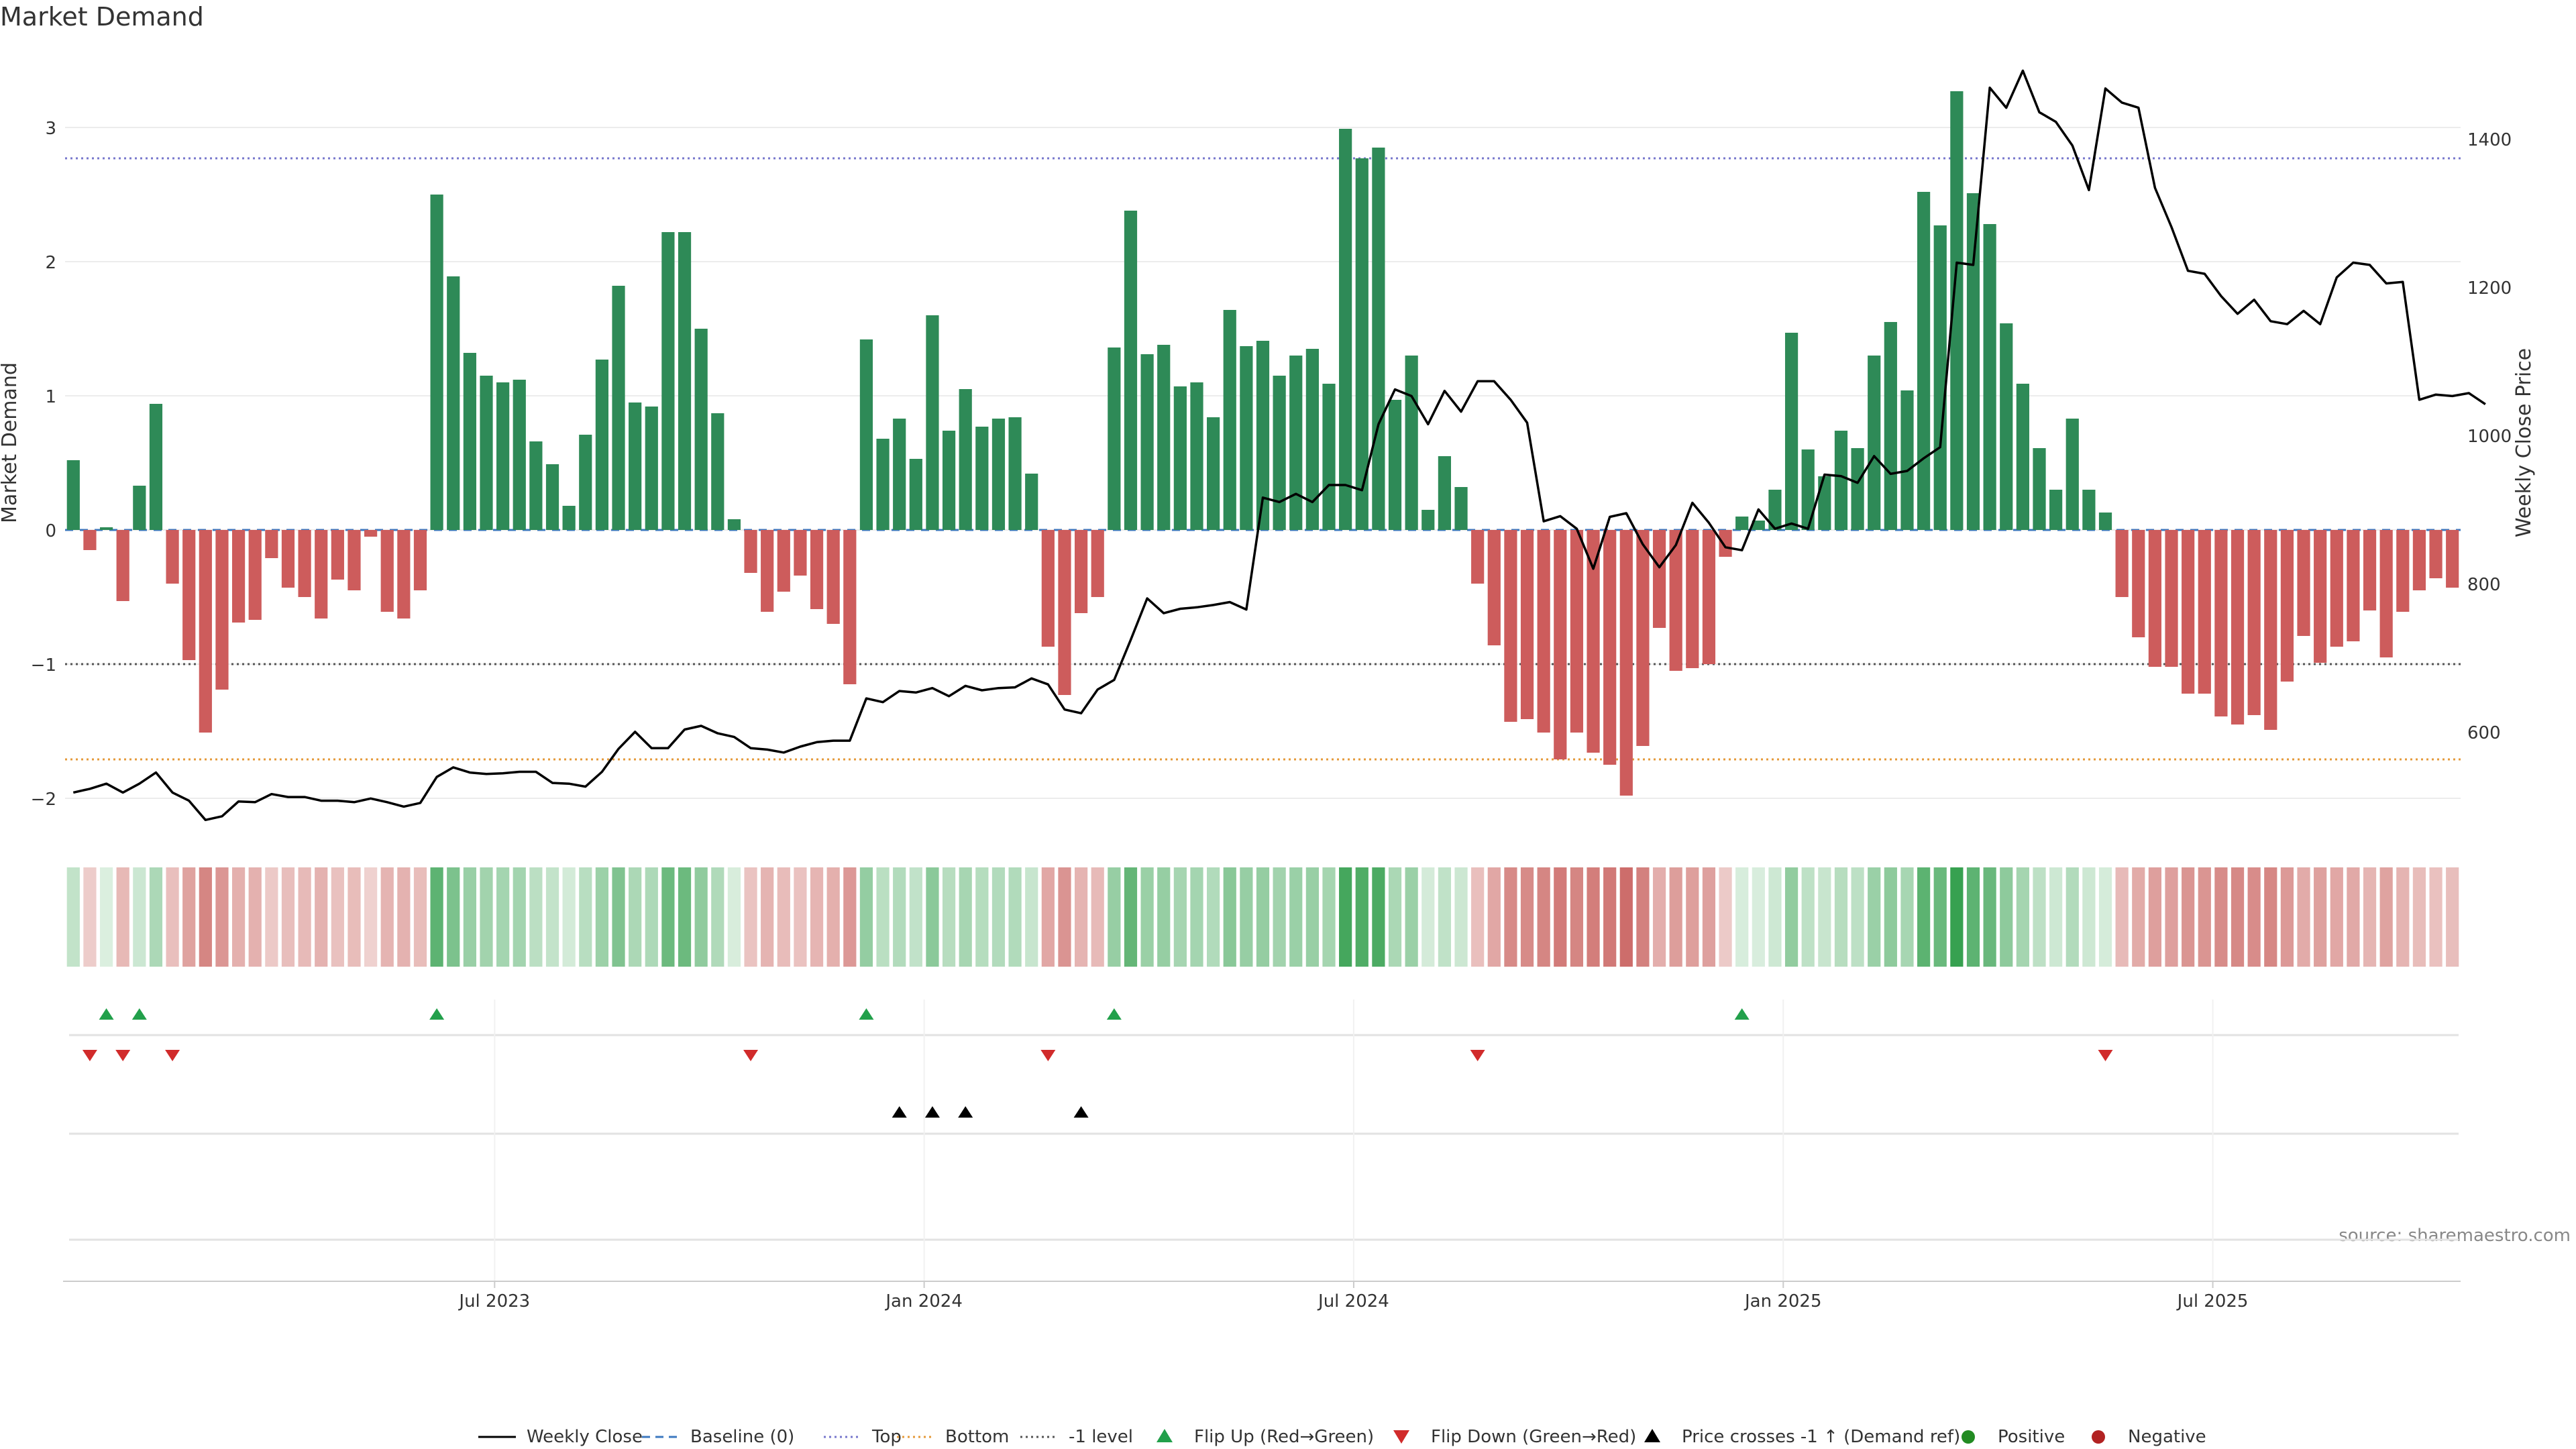 The image size is (2576, 1449). What do you see at coordinates (1262, 1296) in the screenshot?
I see `x-axis: Jul 2023 Jan 2024 Jul 2024 Jan 2025 Jul 2025` at bounding box center [1262, 1296].